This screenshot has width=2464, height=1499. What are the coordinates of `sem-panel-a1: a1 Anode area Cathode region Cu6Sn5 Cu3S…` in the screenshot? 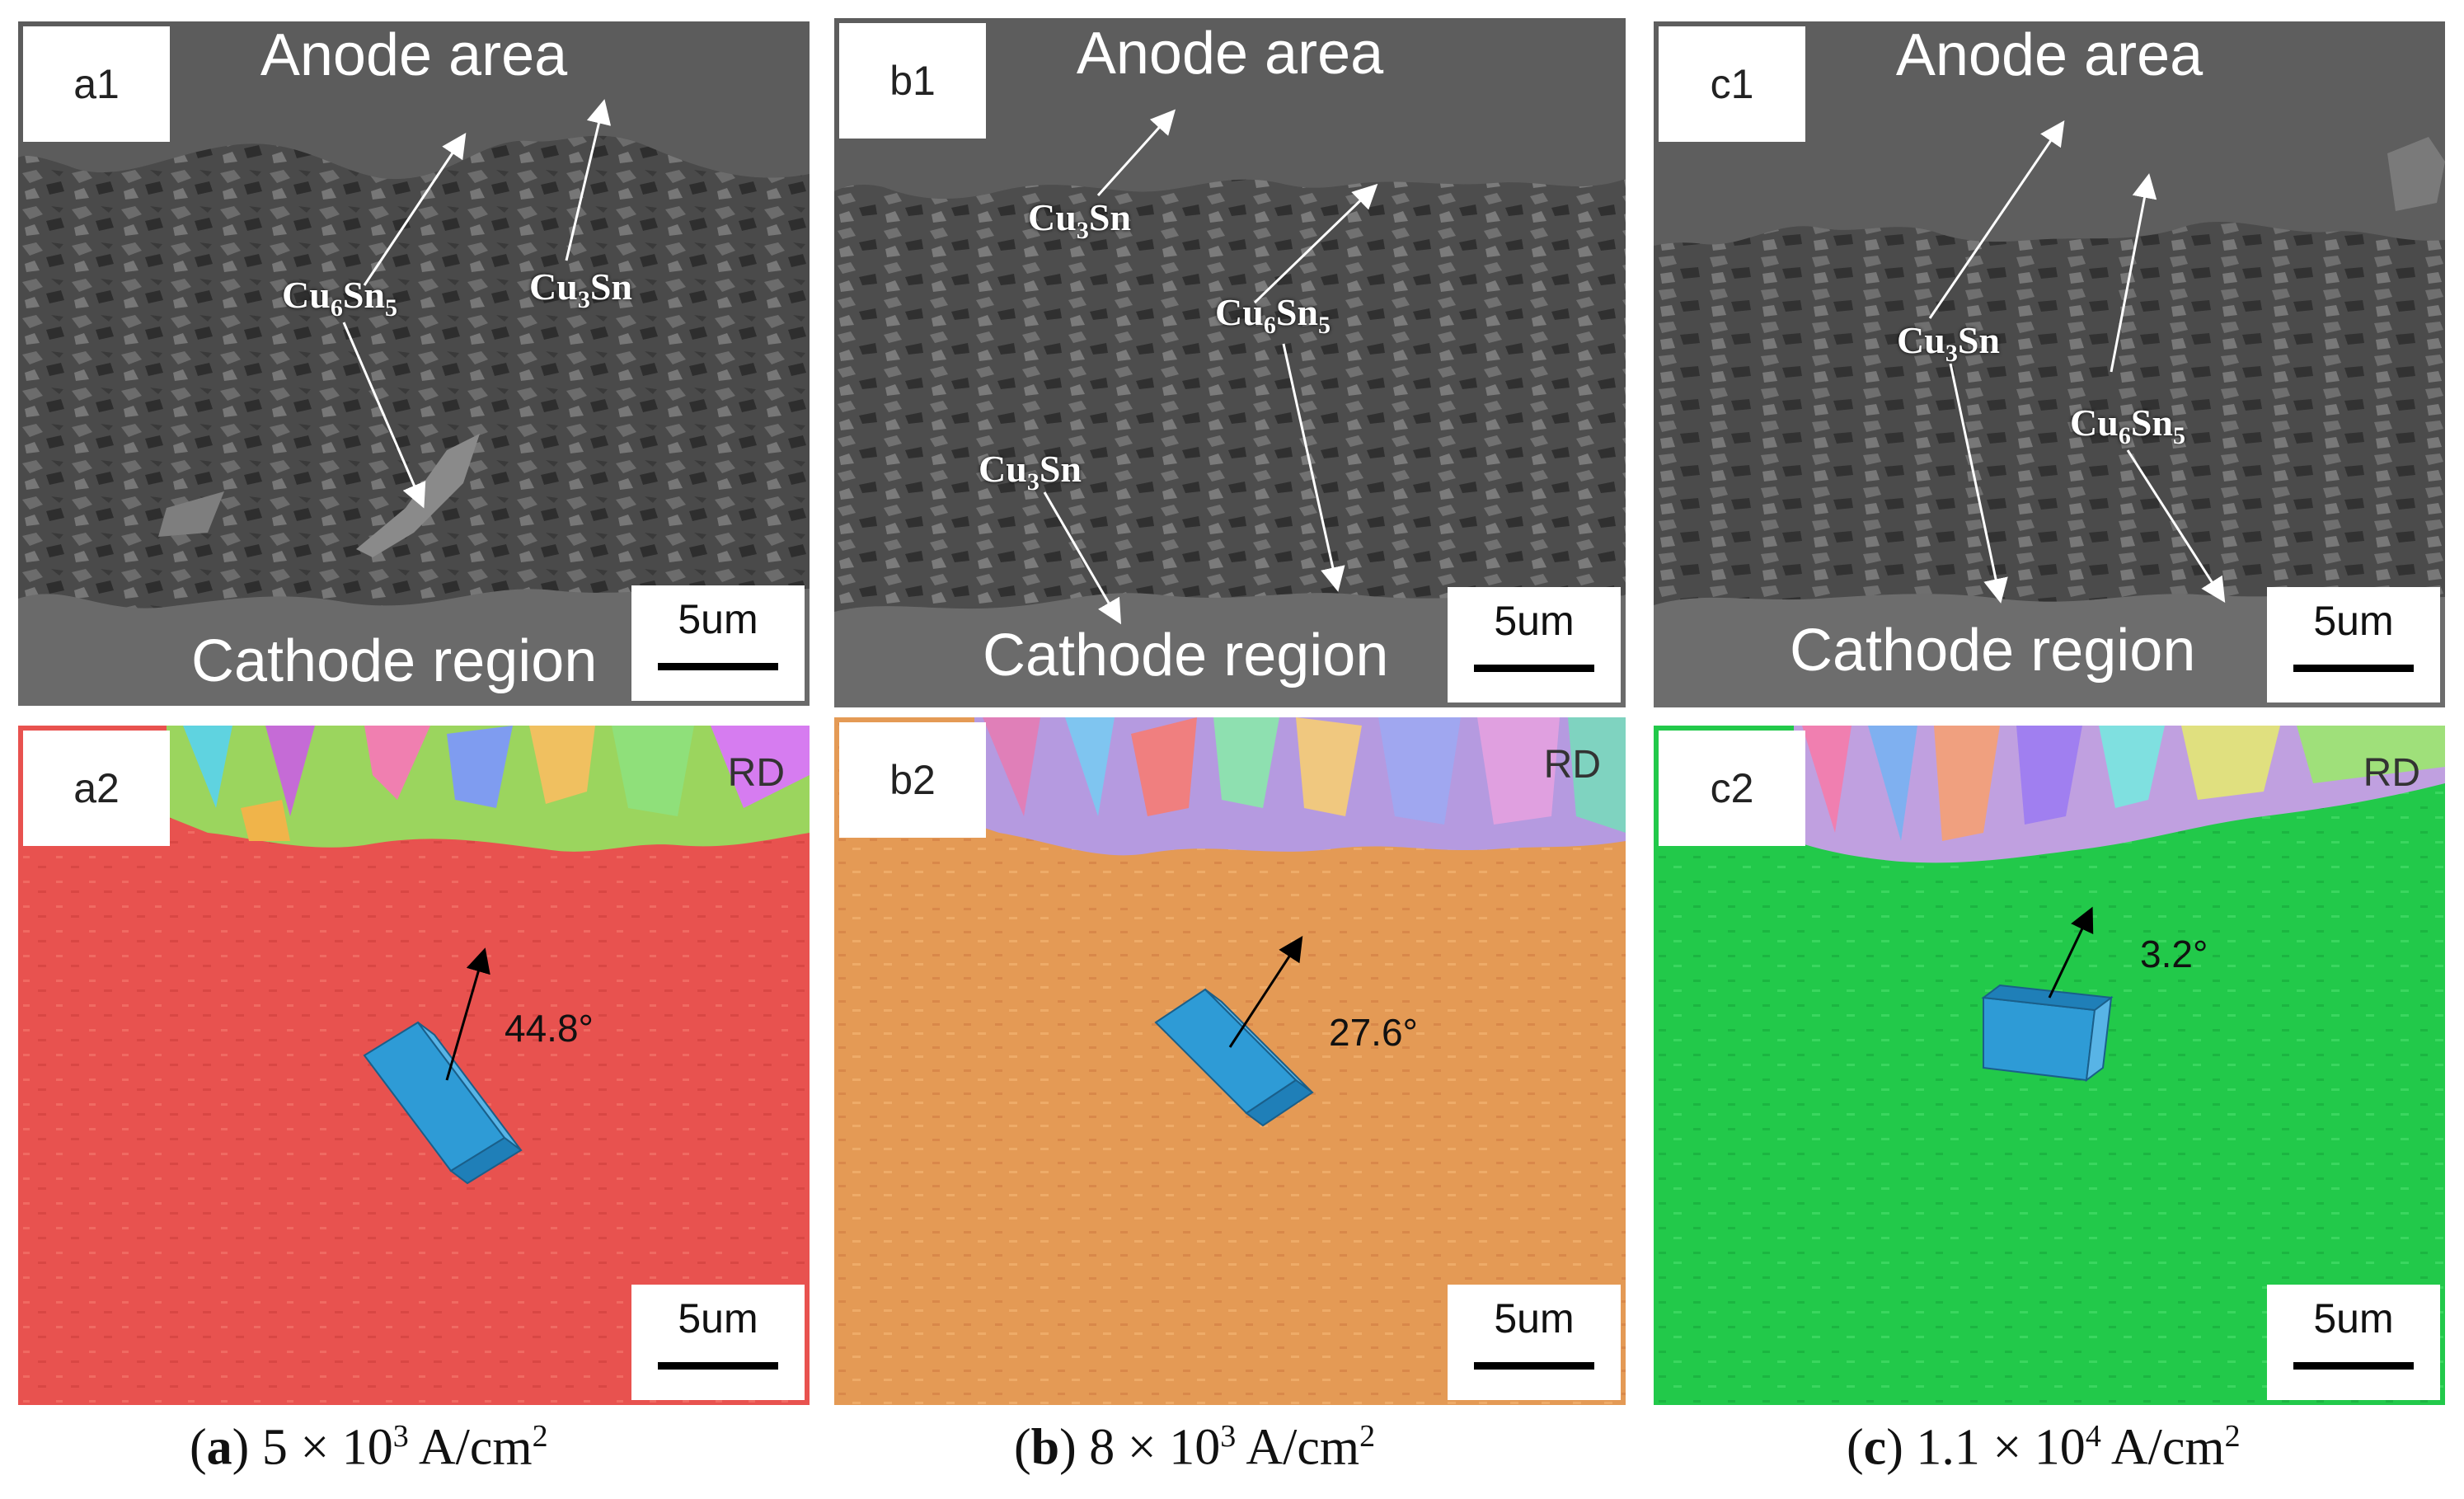 It's located at (414, 363).